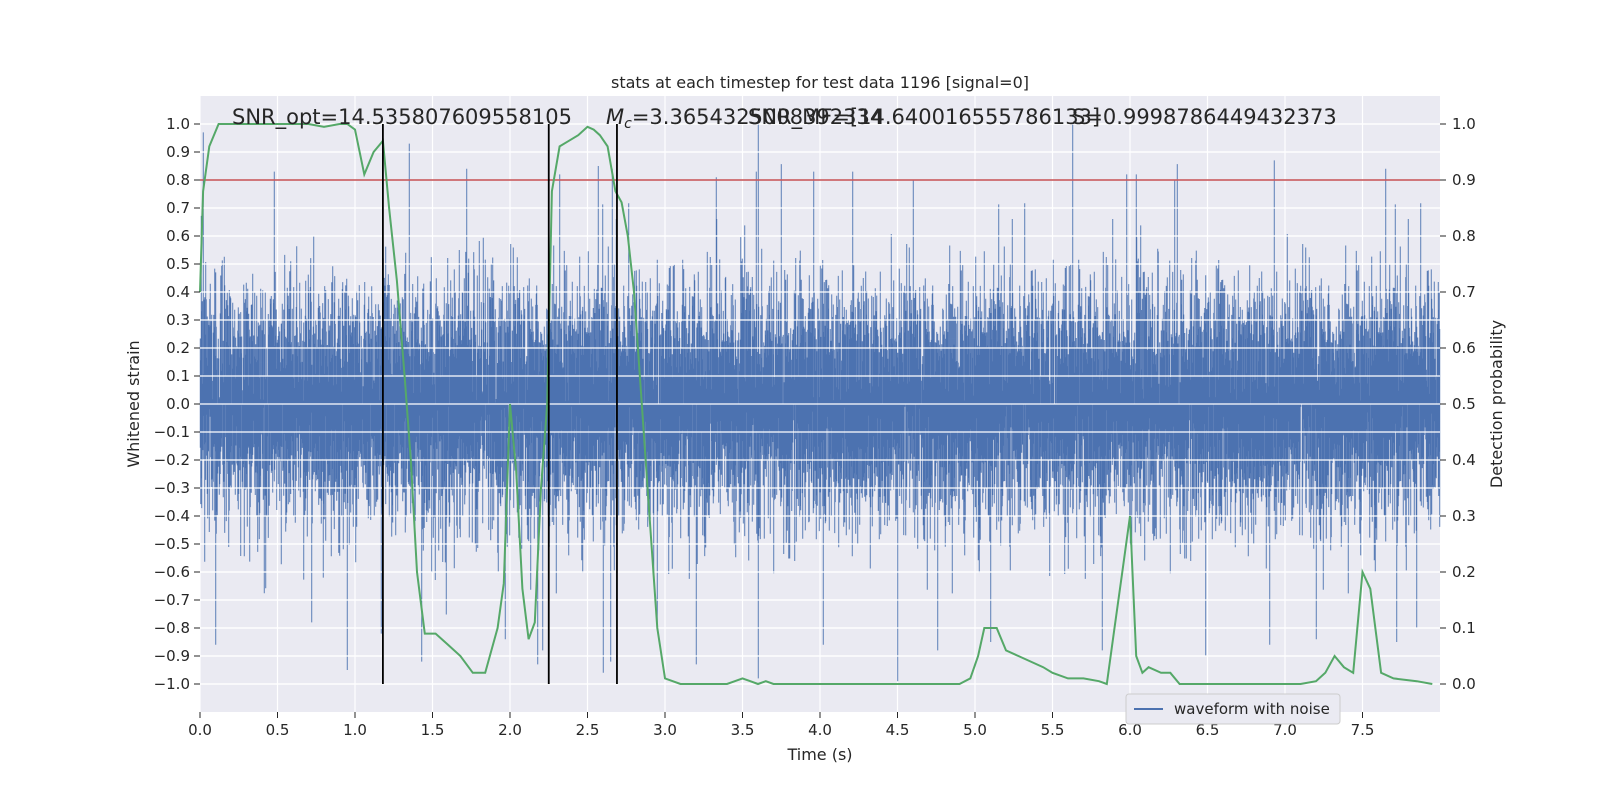  Describe the element at coordinates (819, 754) in the screenshot. I see `x-axis-label: Time (s)` at that location.